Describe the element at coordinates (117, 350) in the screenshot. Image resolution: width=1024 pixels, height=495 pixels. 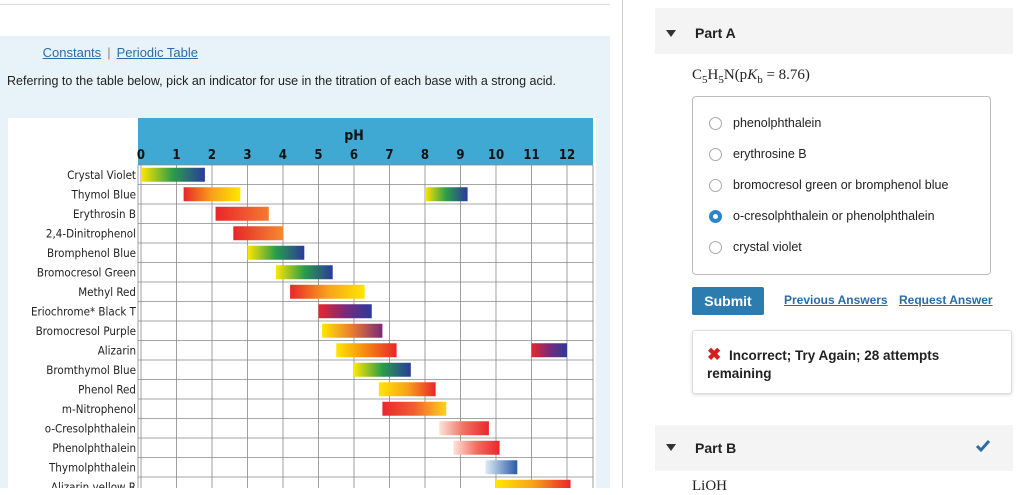
I see `indicator-name: Alizarin` at that location.